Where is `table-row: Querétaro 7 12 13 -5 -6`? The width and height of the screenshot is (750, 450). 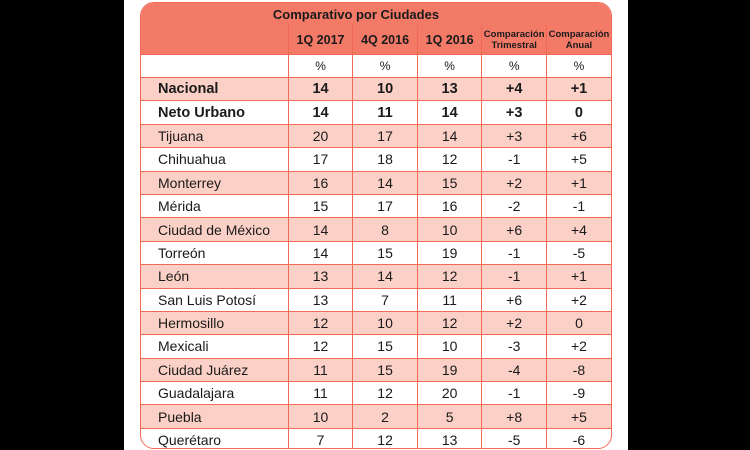 table-row: Querétaro 7 12 13 -5 -6 is located at coordinates (376, 438).